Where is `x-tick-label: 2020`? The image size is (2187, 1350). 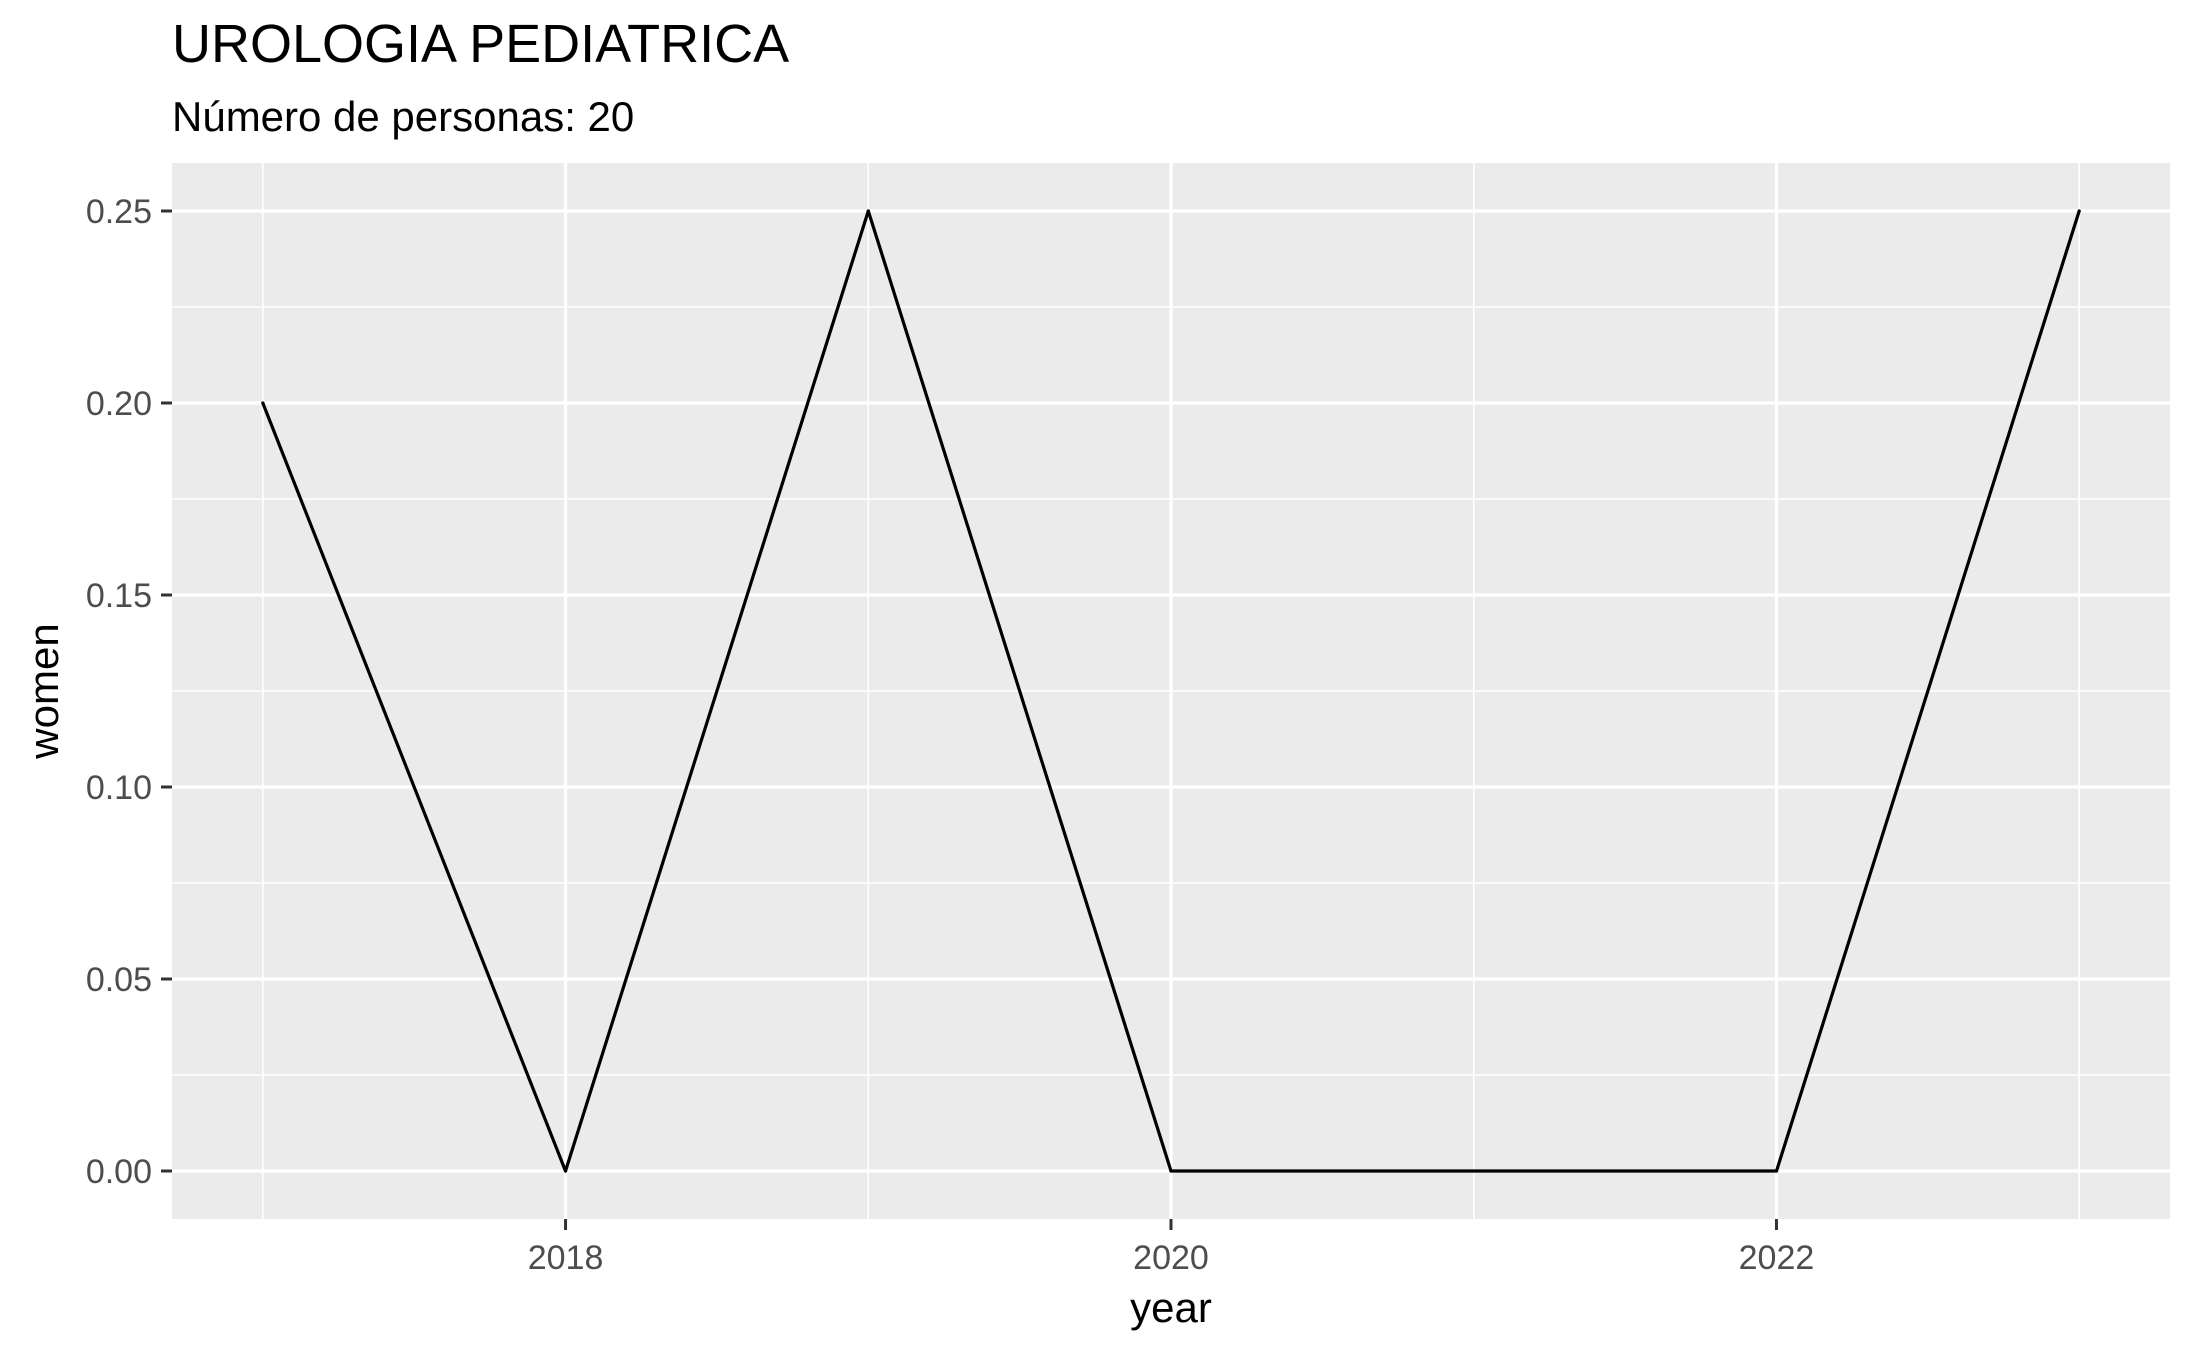 x-tick-label: 2020 is located at coordinates (1171, 1258).